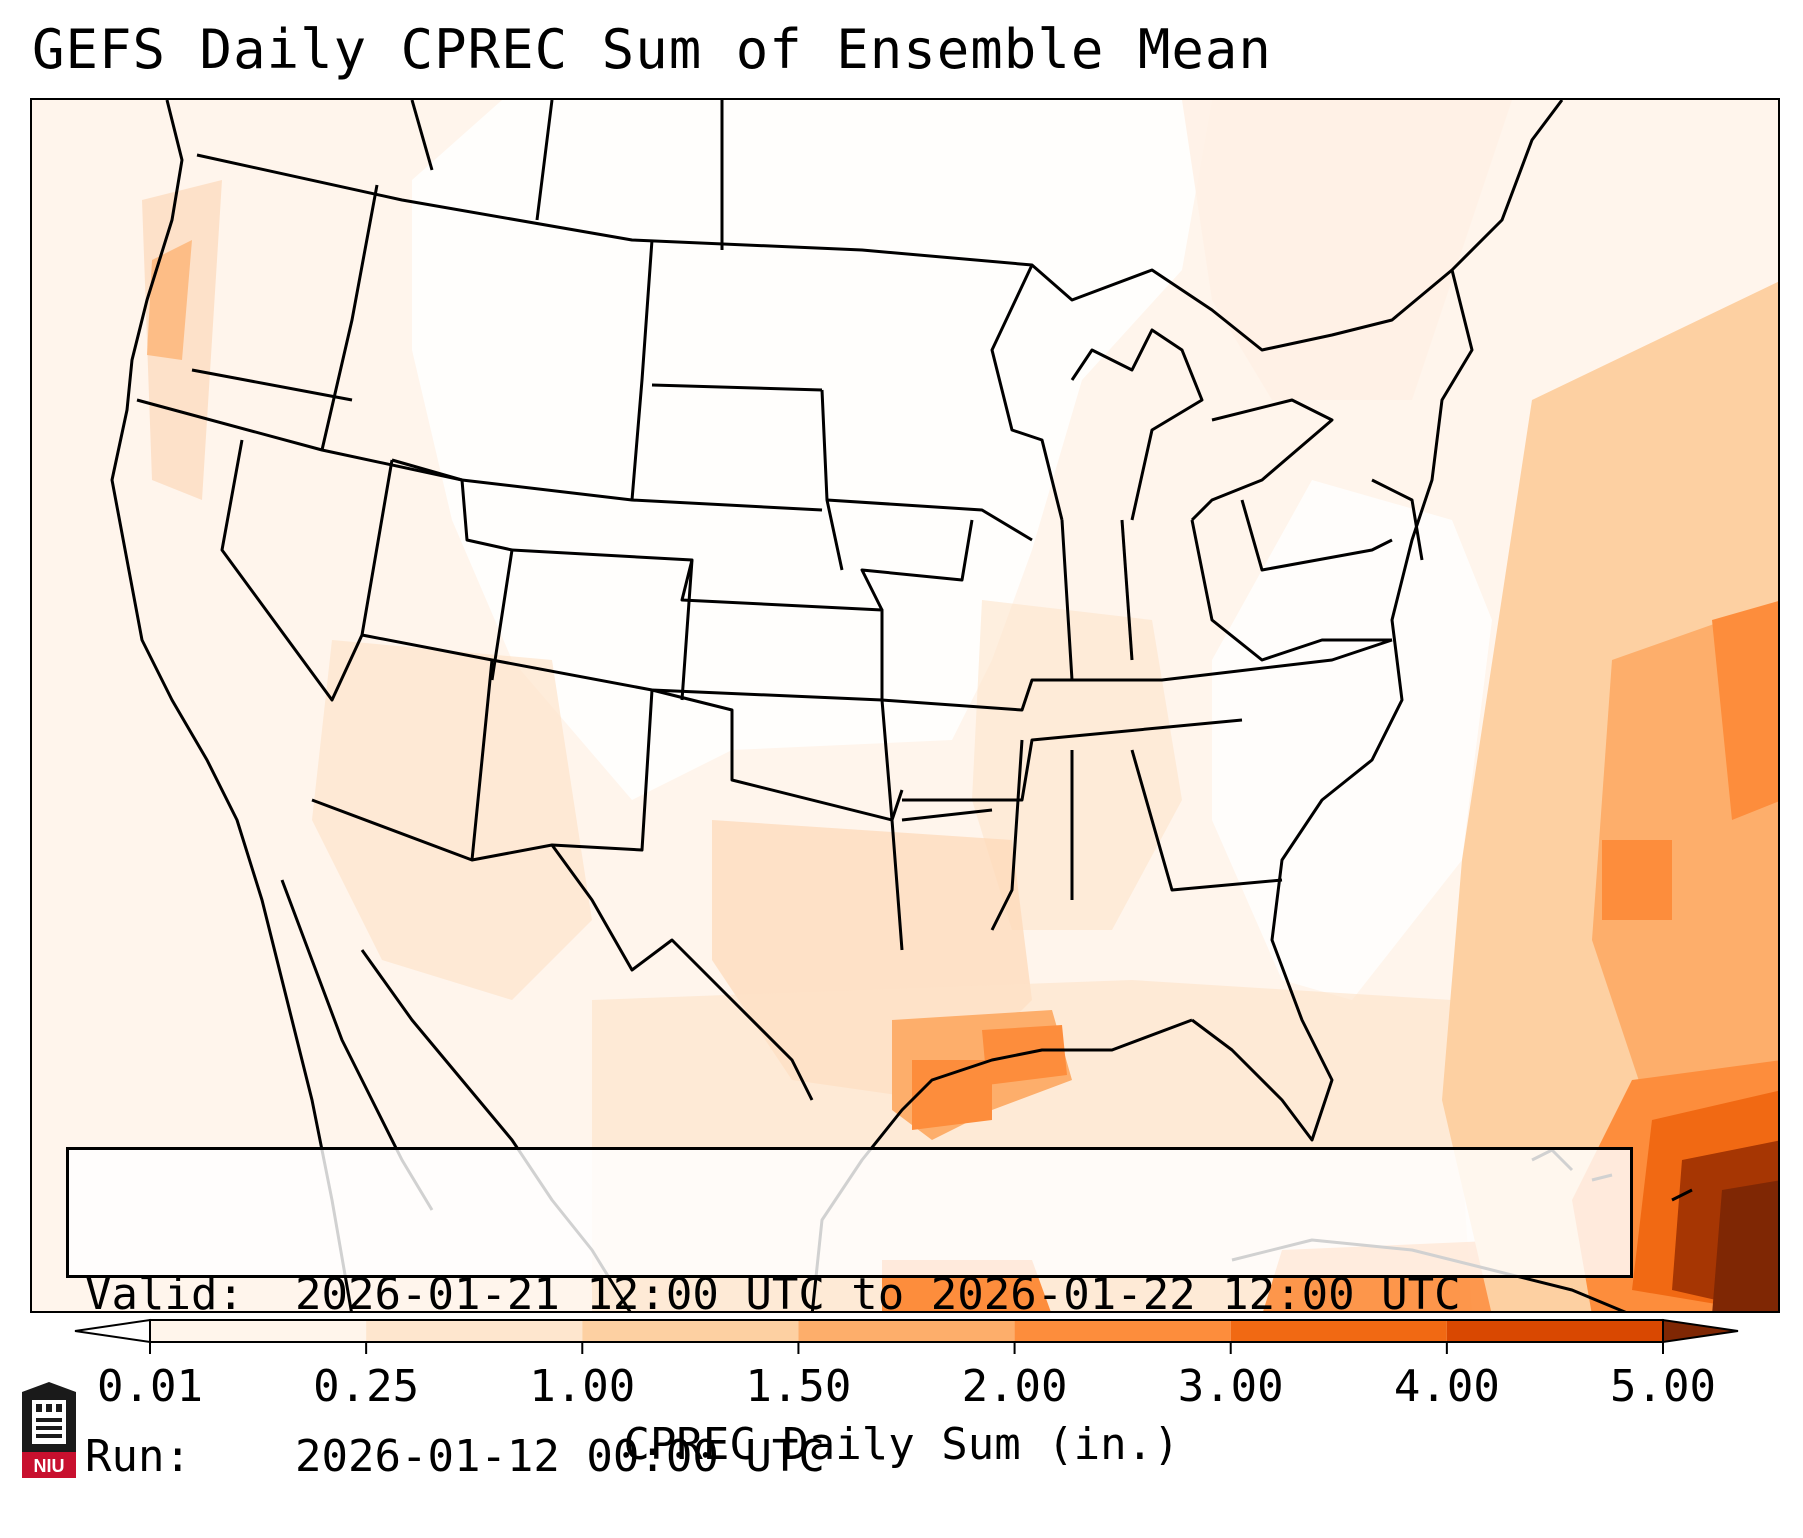  What do you see at coordinates (1230, 1386) in the screenshot?
I see `colorbar-tick-label: 3.00` at bounding box center [1230, 1386].